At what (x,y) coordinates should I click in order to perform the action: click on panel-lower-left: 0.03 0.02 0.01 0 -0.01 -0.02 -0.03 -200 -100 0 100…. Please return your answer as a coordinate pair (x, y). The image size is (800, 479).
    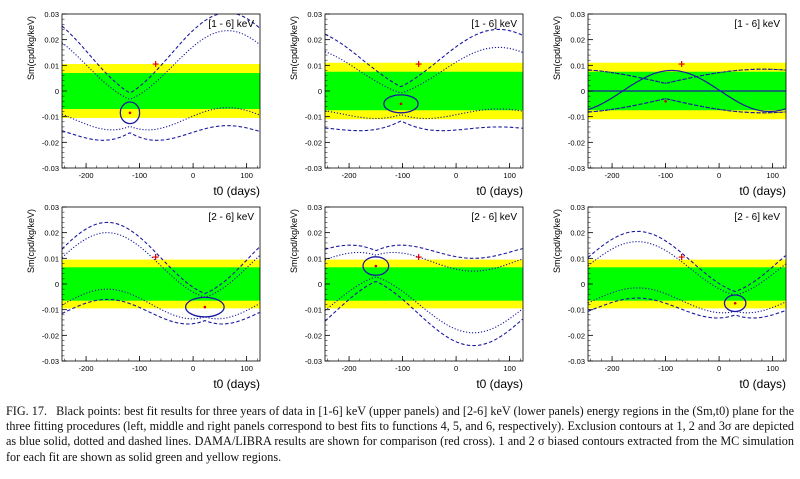
    Looking at the image, I should click on (143, 297).